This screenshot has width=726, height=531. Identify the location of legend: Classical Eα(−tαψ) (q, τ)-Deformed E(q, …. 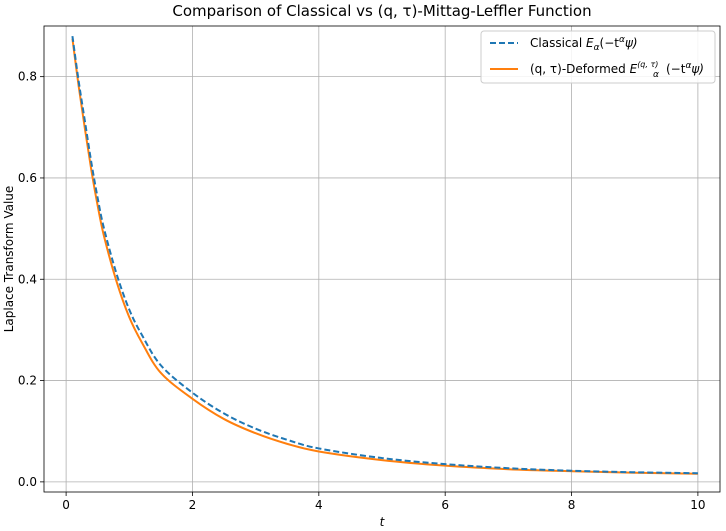
(598, 57).